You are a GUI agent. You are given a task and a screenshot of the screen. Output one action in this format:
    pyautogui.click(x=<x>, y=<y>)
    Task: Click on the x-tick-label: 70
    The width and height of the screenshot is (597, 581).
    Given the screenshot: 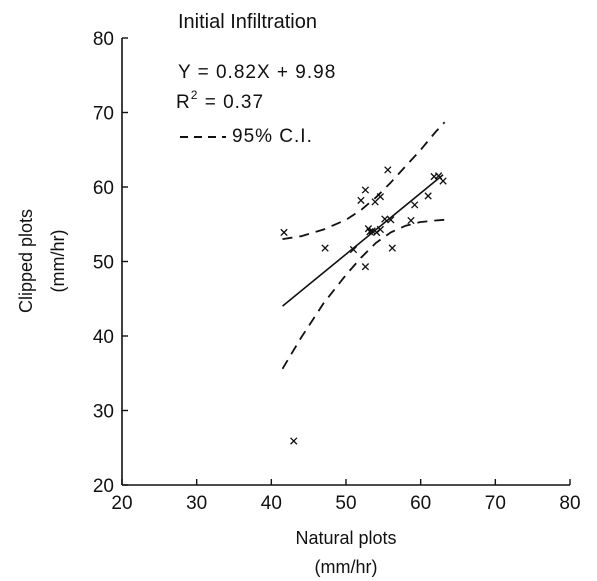 What is the action you would take?
    pyautogui.click(x=495, y=503)
    